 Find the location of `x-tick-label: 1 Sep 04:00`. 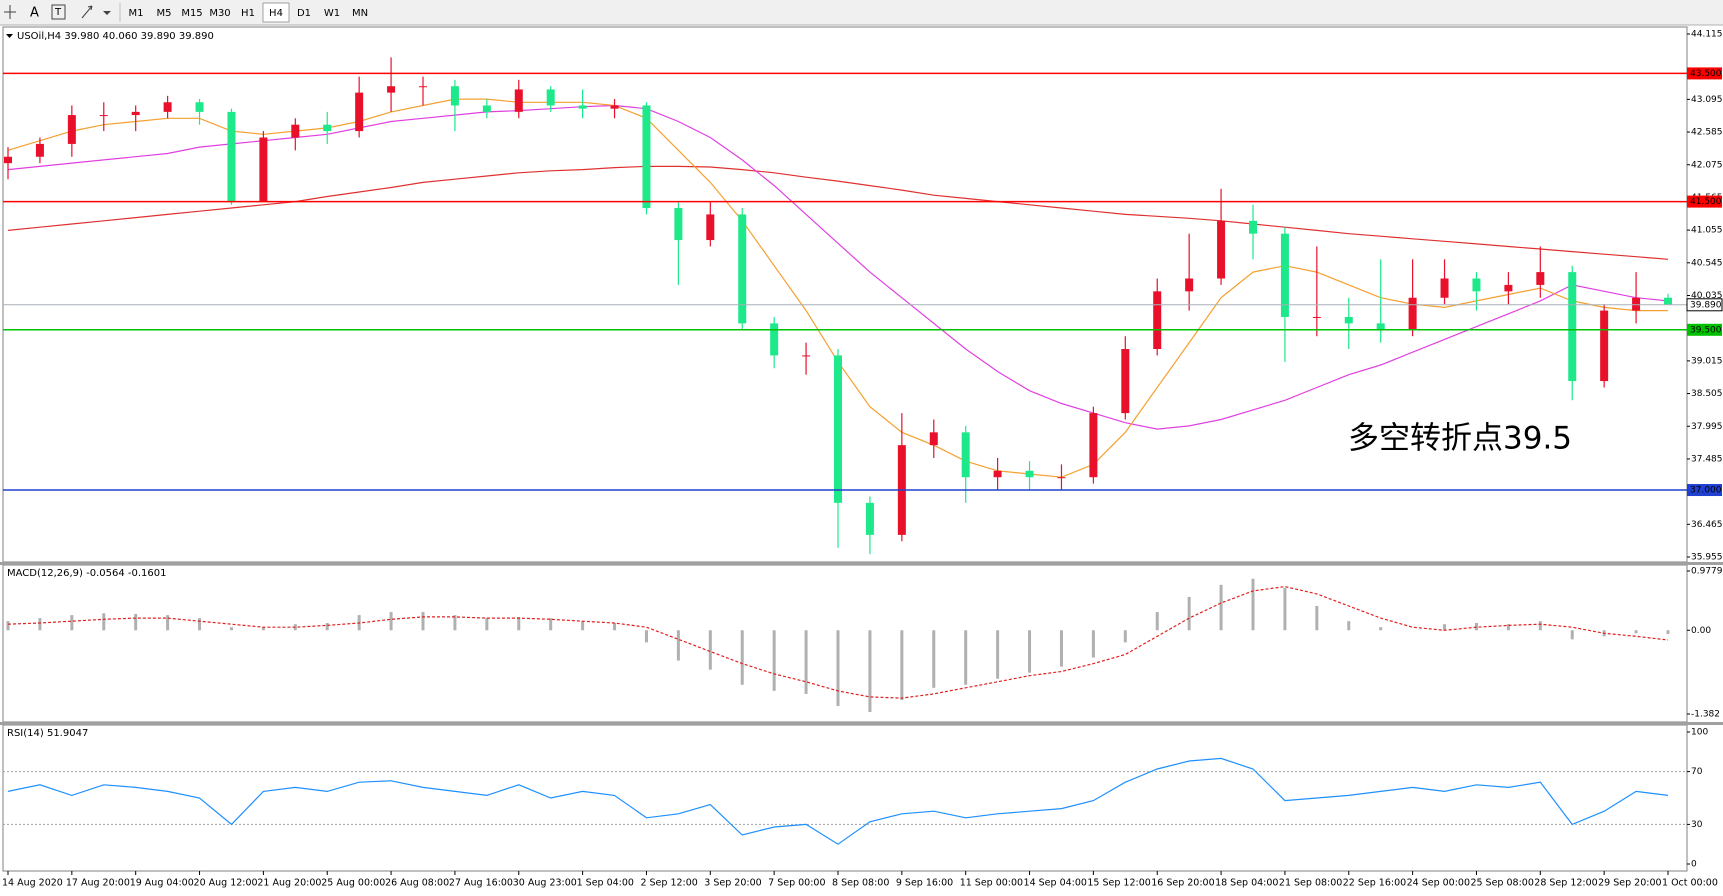

x-tick-label: 1 Sep 04:00 is located at coordinates (605, 883).